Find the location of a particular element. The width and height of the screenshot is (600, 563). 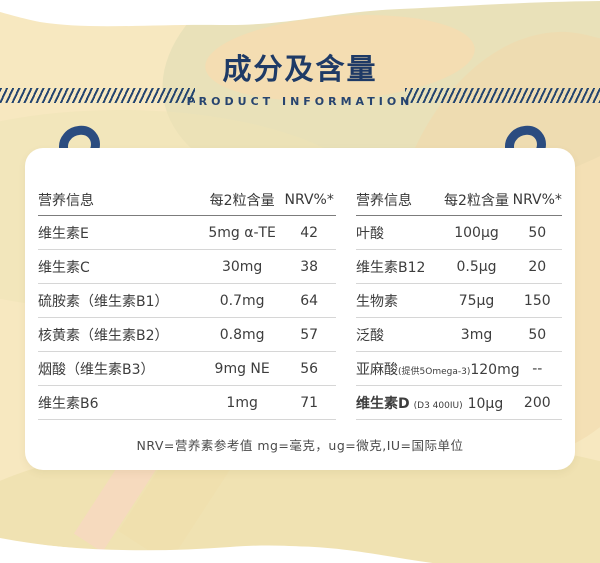

table-row: 维生素B6 1mg 71 is located at coordinates (187, 402).